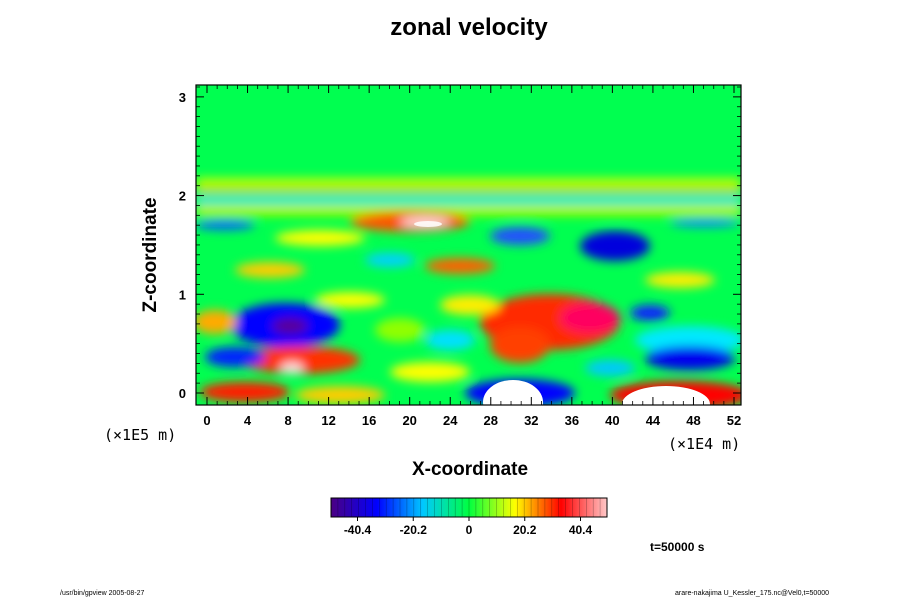  Describe the element at coordinates (287, 420) in the screenshot. I see `x-tick-label: 8` at that location.